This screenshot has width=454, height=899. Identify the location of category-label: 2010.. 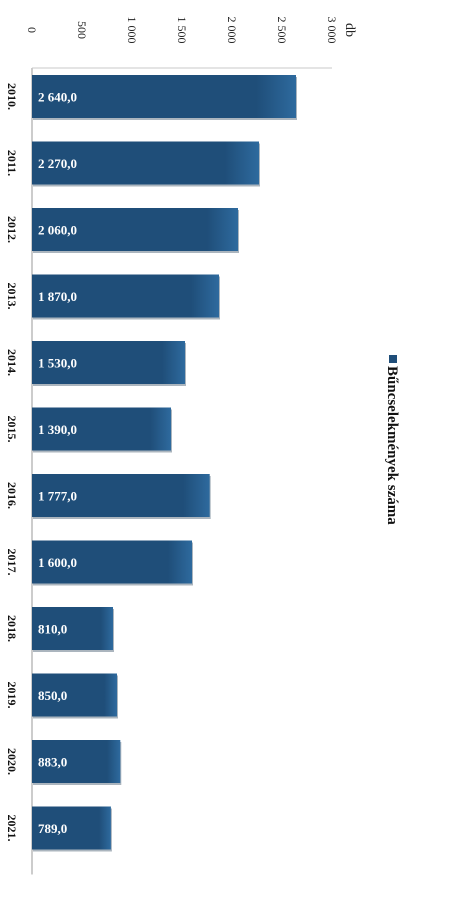
(12, 96).